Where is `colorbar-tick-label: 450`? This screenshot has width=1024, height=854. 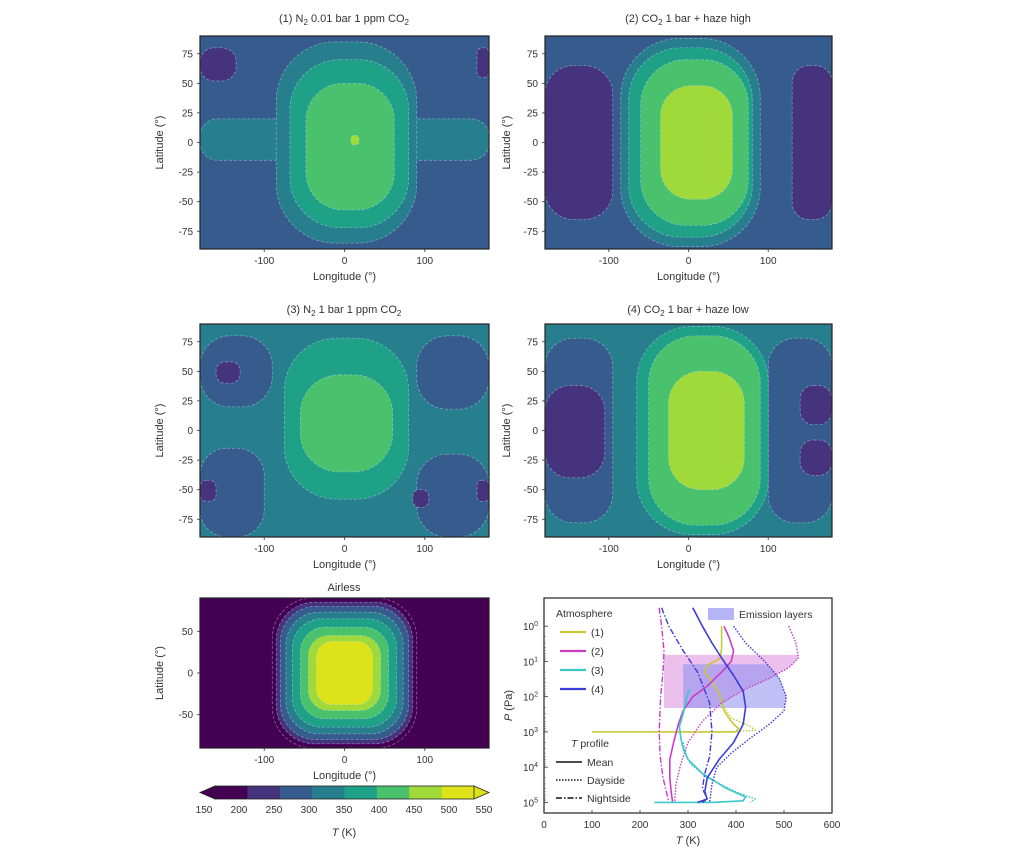
colorbar-tick-label: 450 is located at coordinates (414, 810).